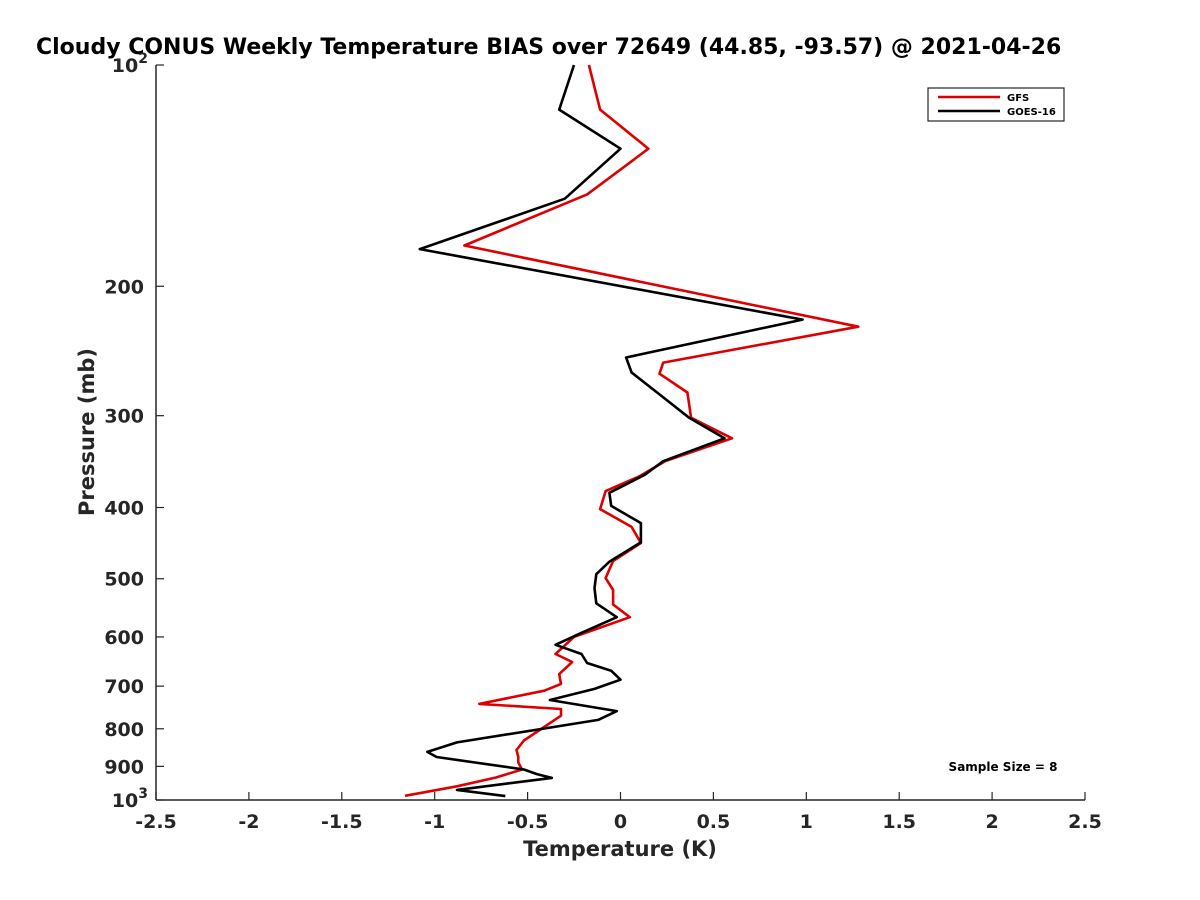 The height and width of the screenshot is (900, 1200). What do you see at coordinates (156, 822) in the screenshot?
I see `x-tick-label: -2.5` at bounding box center [156, 822].